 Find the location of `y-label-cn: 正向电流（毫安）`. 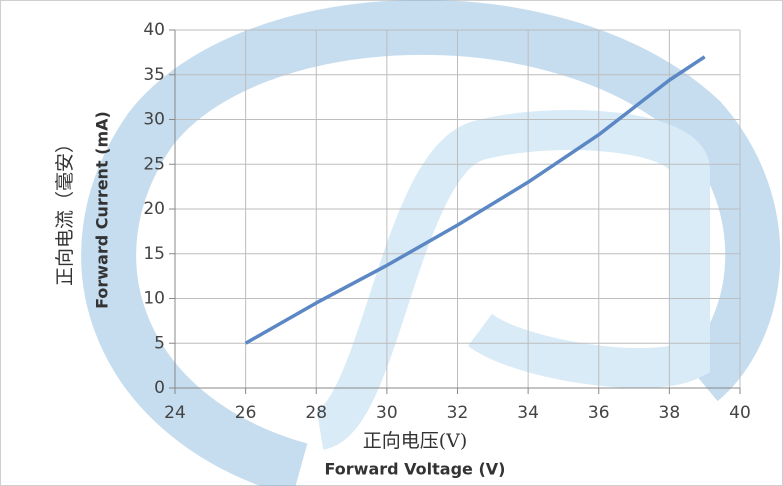

y-label-cn: 正向电流（毫安） is located at coordinates (65, 210).